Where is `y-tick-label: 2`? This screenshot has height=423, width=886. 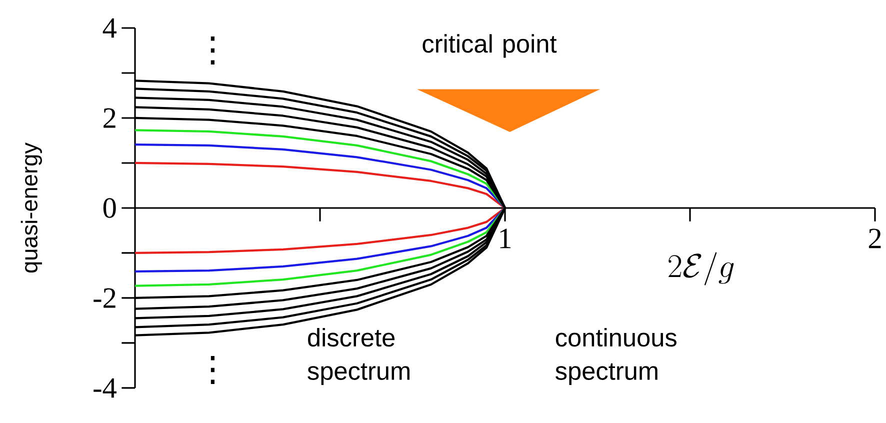 y-tick-label: 2 is located at coordinates (110, 118).